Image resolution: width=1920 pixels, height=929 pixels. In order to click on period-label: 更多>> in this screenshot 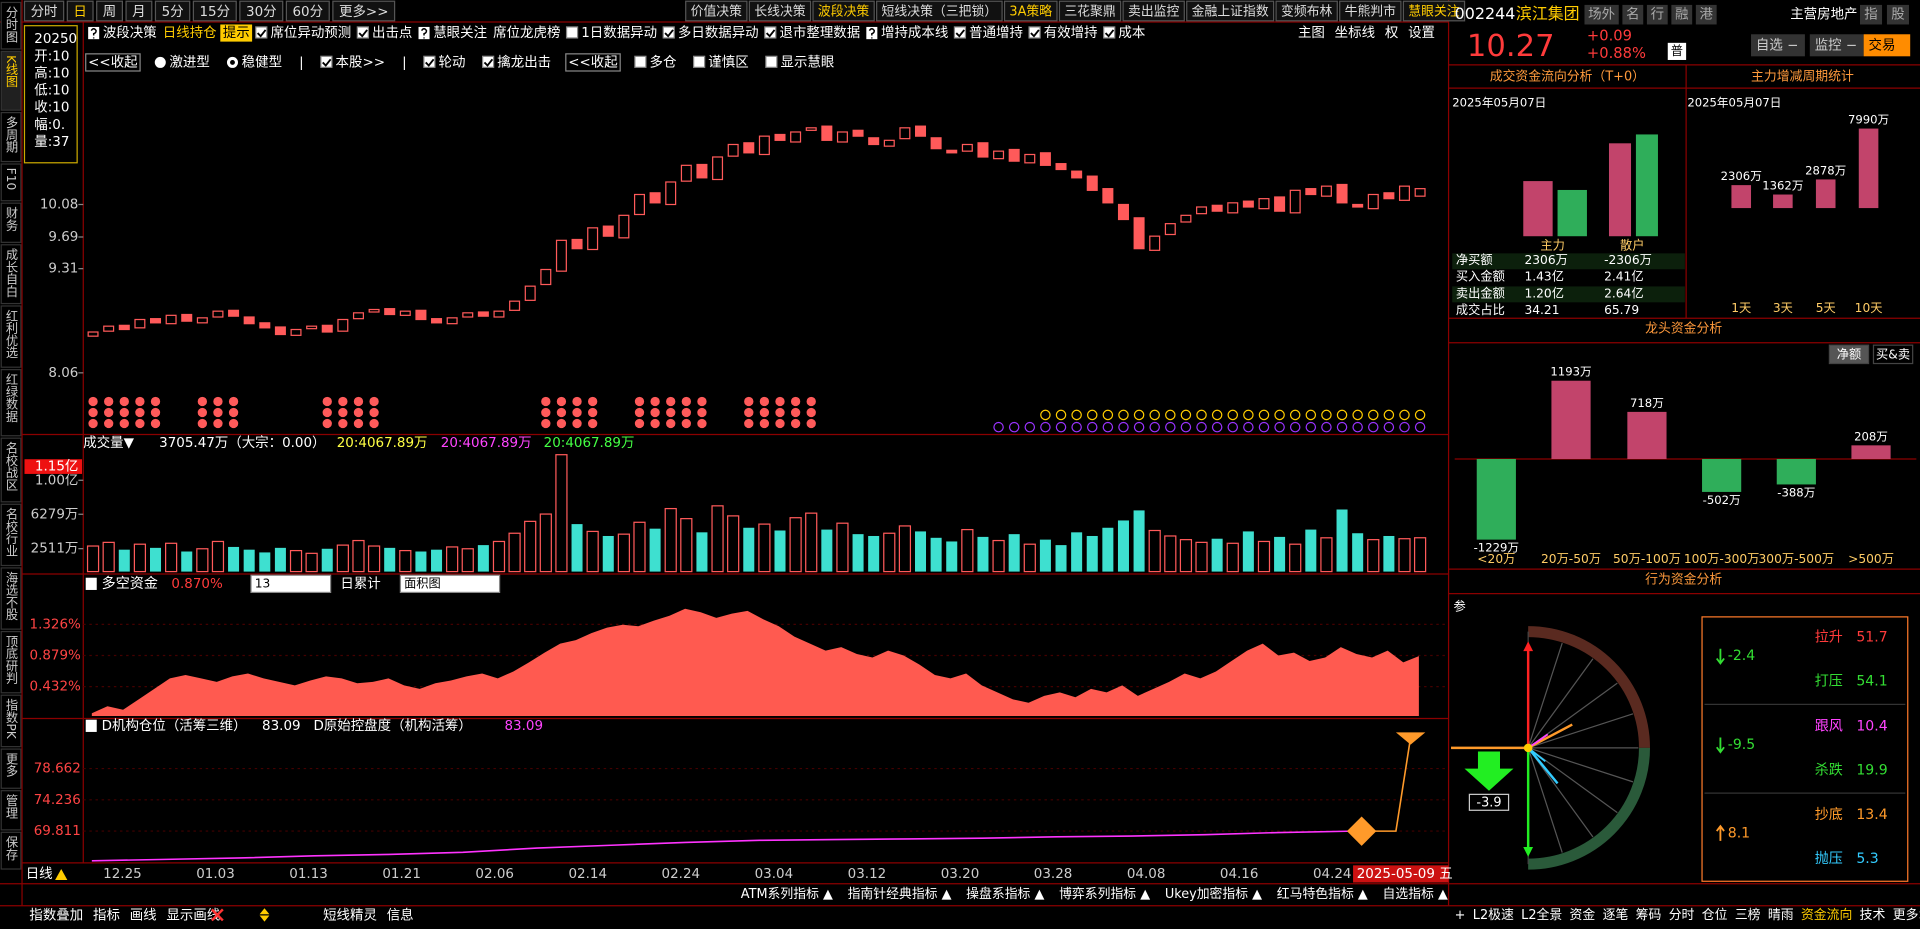, I will do `click(363, 11)`.